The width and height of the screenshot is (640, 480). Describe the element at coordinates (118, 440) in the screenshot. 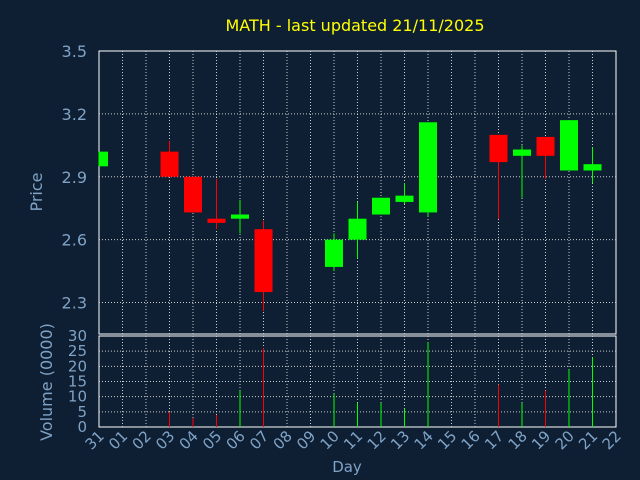

I see `x-tick-label: 01` at that location.